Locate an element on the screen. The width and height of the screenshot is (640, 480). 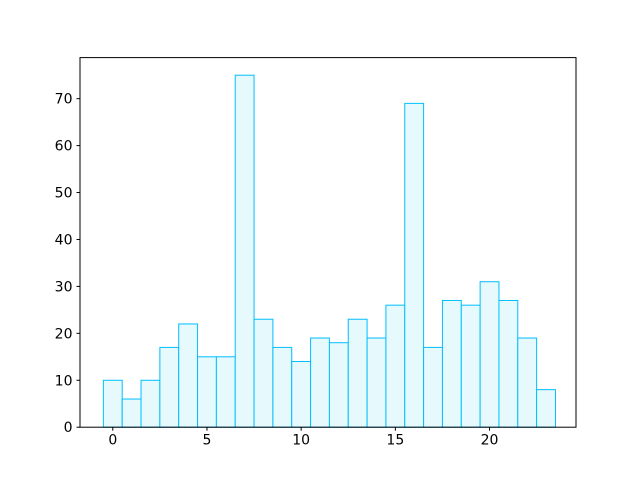
x-tick-label: 0 is located at coordinates (112, 441).